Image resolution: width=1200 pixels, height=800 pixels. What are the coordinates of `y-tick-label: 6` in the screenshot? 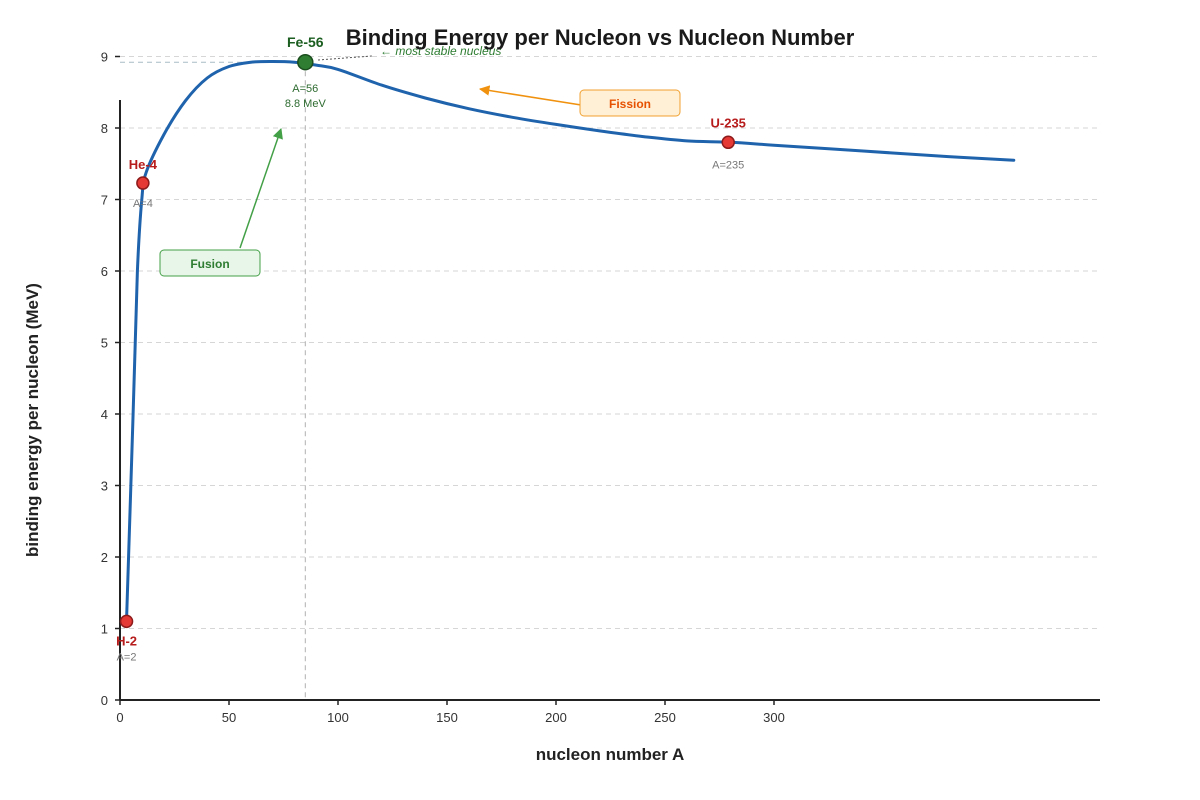 It's located at (104, 271).